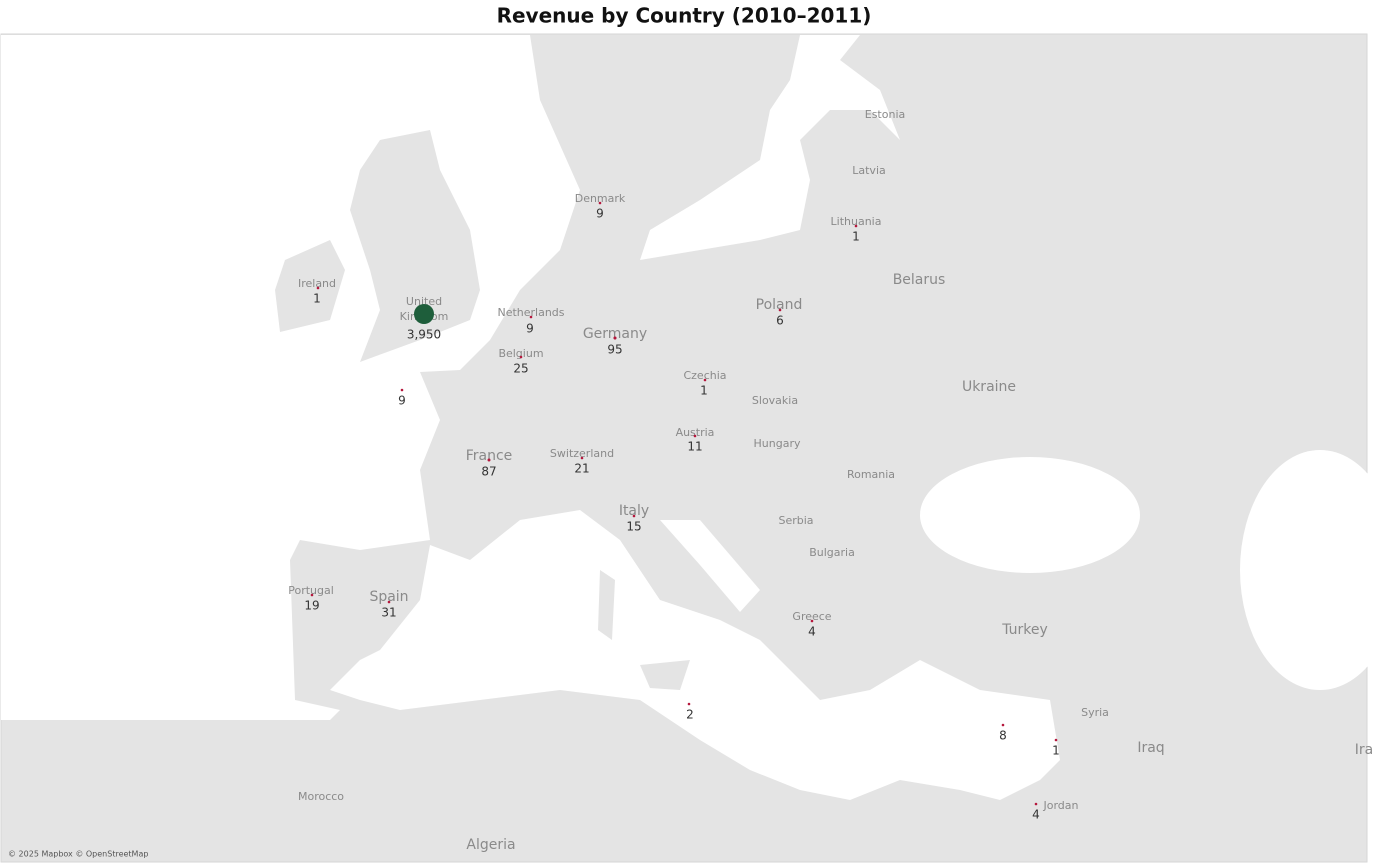 The image size is (1373, 868). Describe the element at coordinates (634, 511) in the screenshot. I see `place-label: Italy` at that location.